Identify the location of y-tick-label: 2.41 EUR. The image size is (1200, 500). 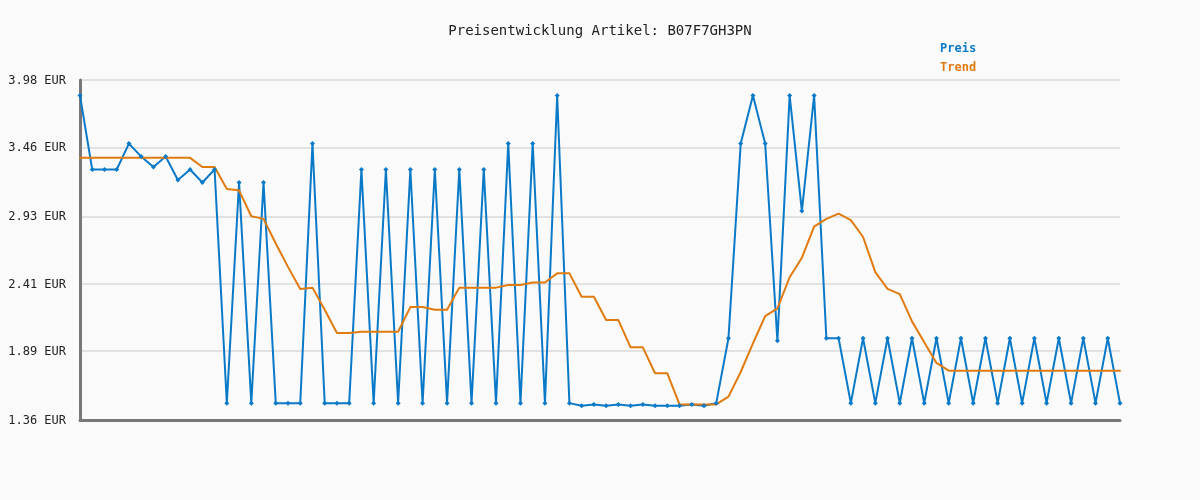
(37, 283).